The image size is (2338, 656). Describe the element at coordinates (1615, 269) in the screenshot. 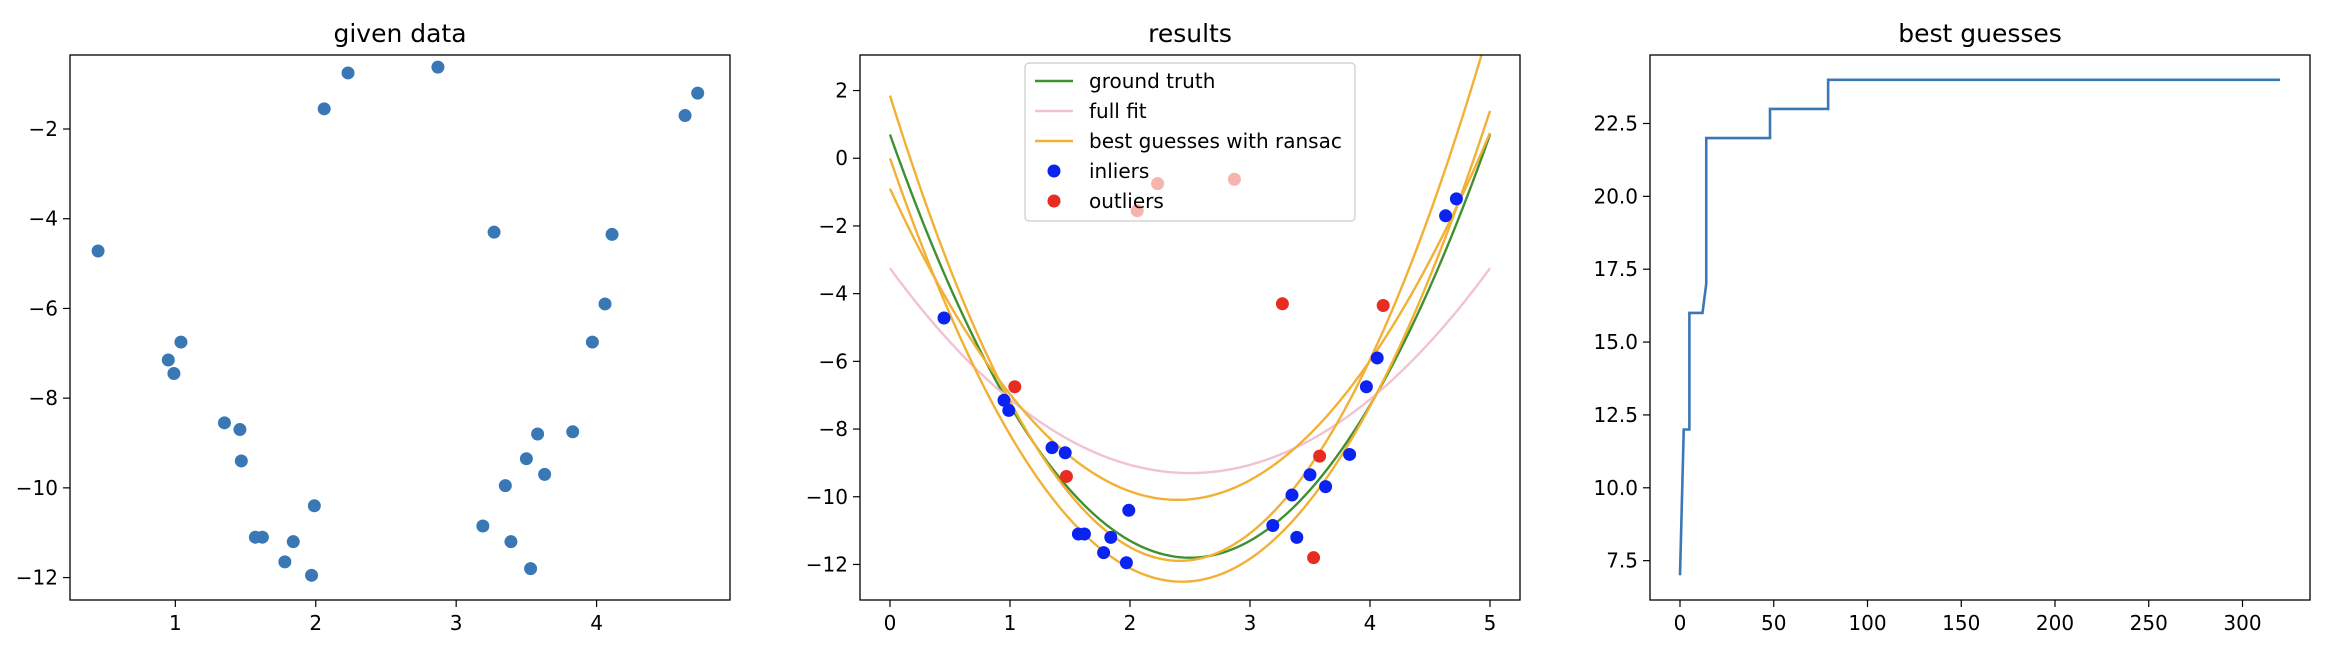

I see `y-tick-label: 17.5` at that location.